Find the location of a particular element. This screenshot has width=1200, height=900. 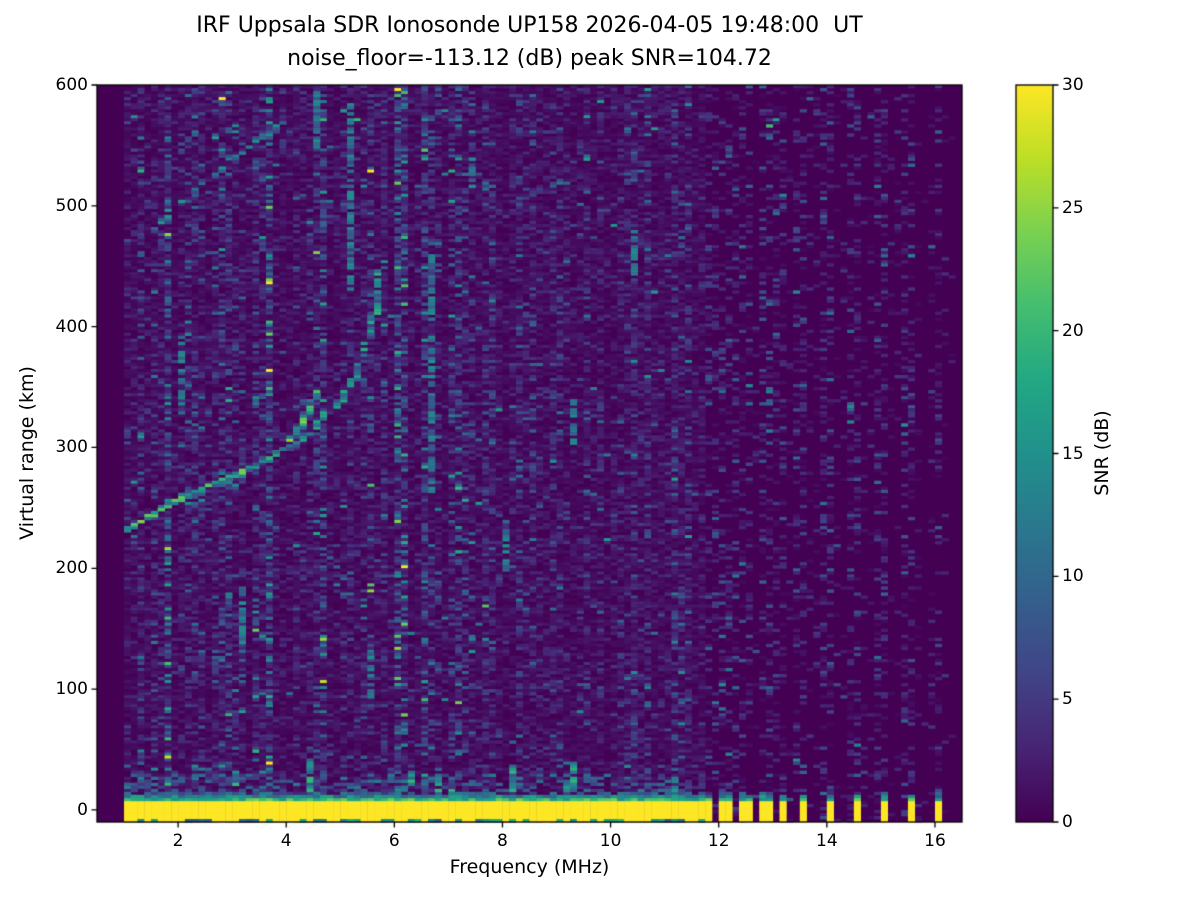

x-tick-label: 6 is located at coordinates (394, 841).